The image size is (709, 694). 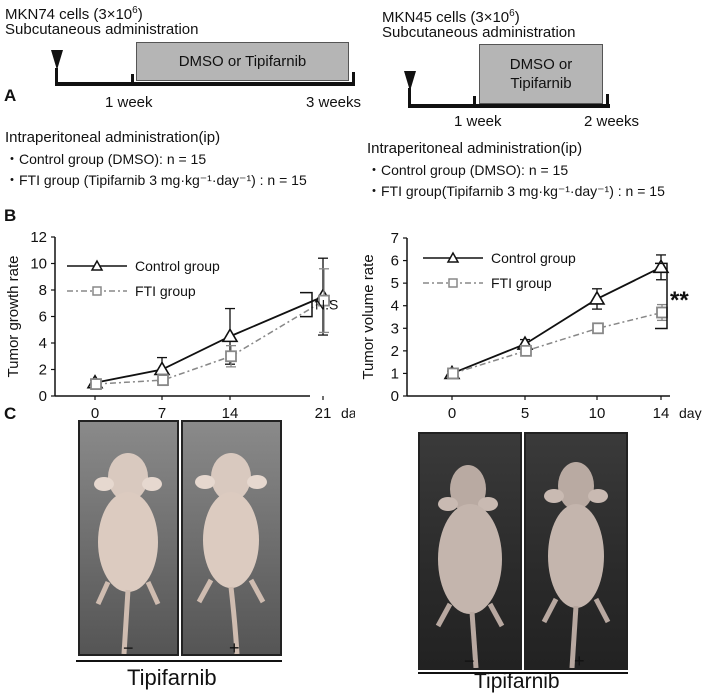 What do you see at coordinates (10, 95) in the screenshot?
I see `panel-a-label: A` at bounding box center [10, 95].